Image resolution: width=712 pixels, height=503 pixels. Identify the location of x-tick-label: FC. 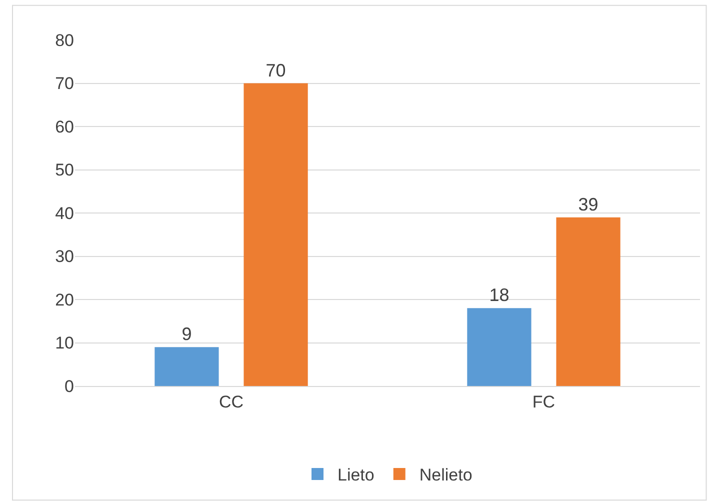
(544, 402).